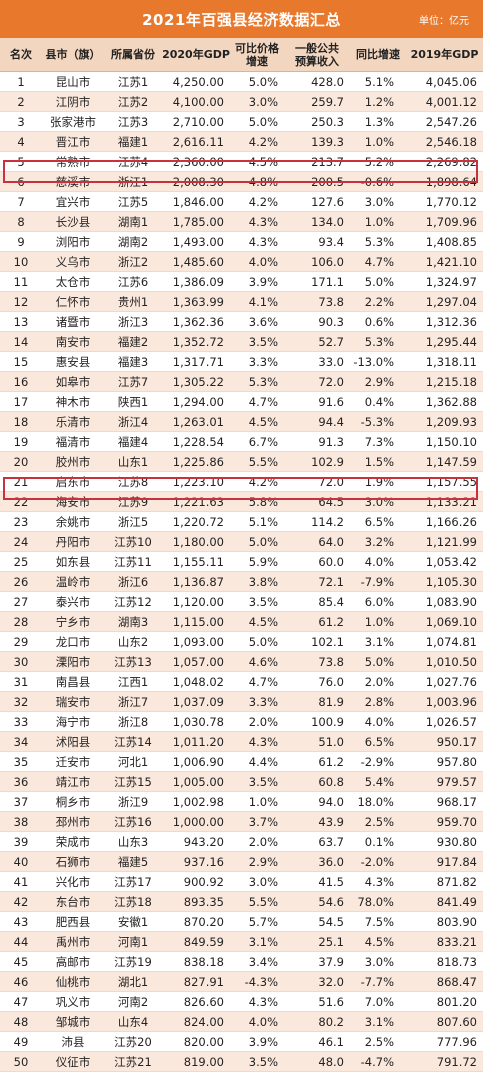 The height and width of the screenshot is (1072, 483). What do you see at coordinates (317, 981) in the screenshot?
I see `revenue-cell: 32.0` at bounding box center [317, 981].